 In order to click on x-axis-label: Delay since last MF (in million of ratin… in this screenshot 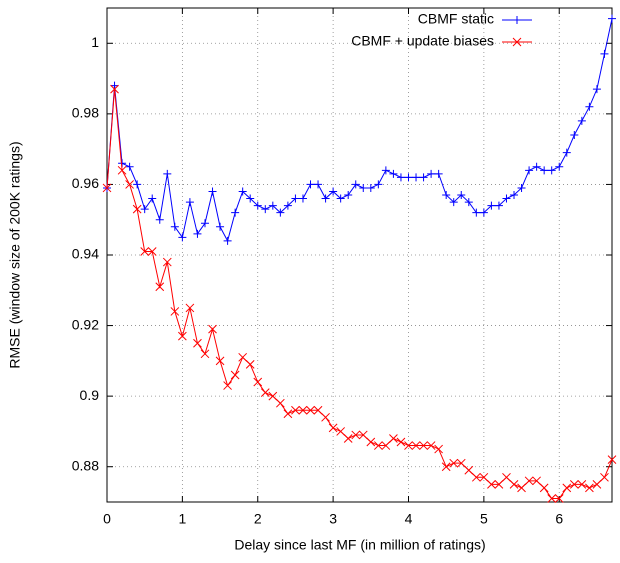, I will do `click(359, 545)`.